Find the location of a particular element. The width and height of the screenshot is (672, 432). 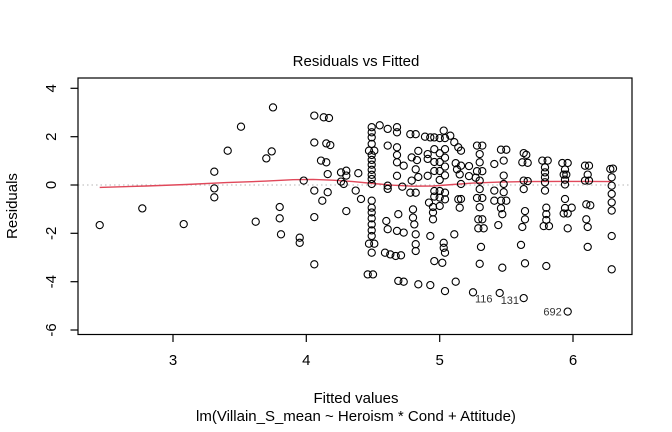

x-axis: 3 4 5 6 is located at coordinates (373, 351).